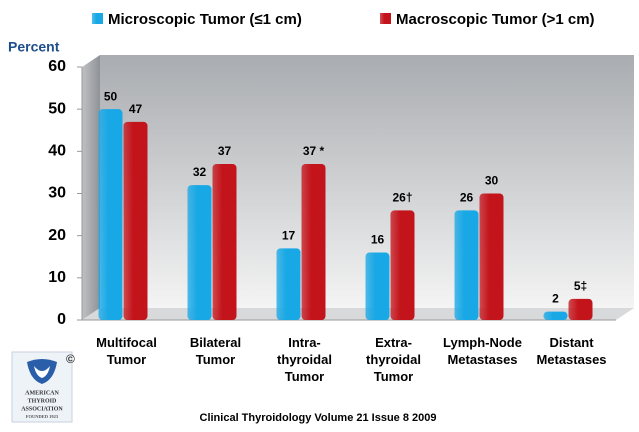 This screenshot has height=432, width=639. Describe the element at coordinates (289, 235) in the screenshot. I see `value-label: 17` at that location.